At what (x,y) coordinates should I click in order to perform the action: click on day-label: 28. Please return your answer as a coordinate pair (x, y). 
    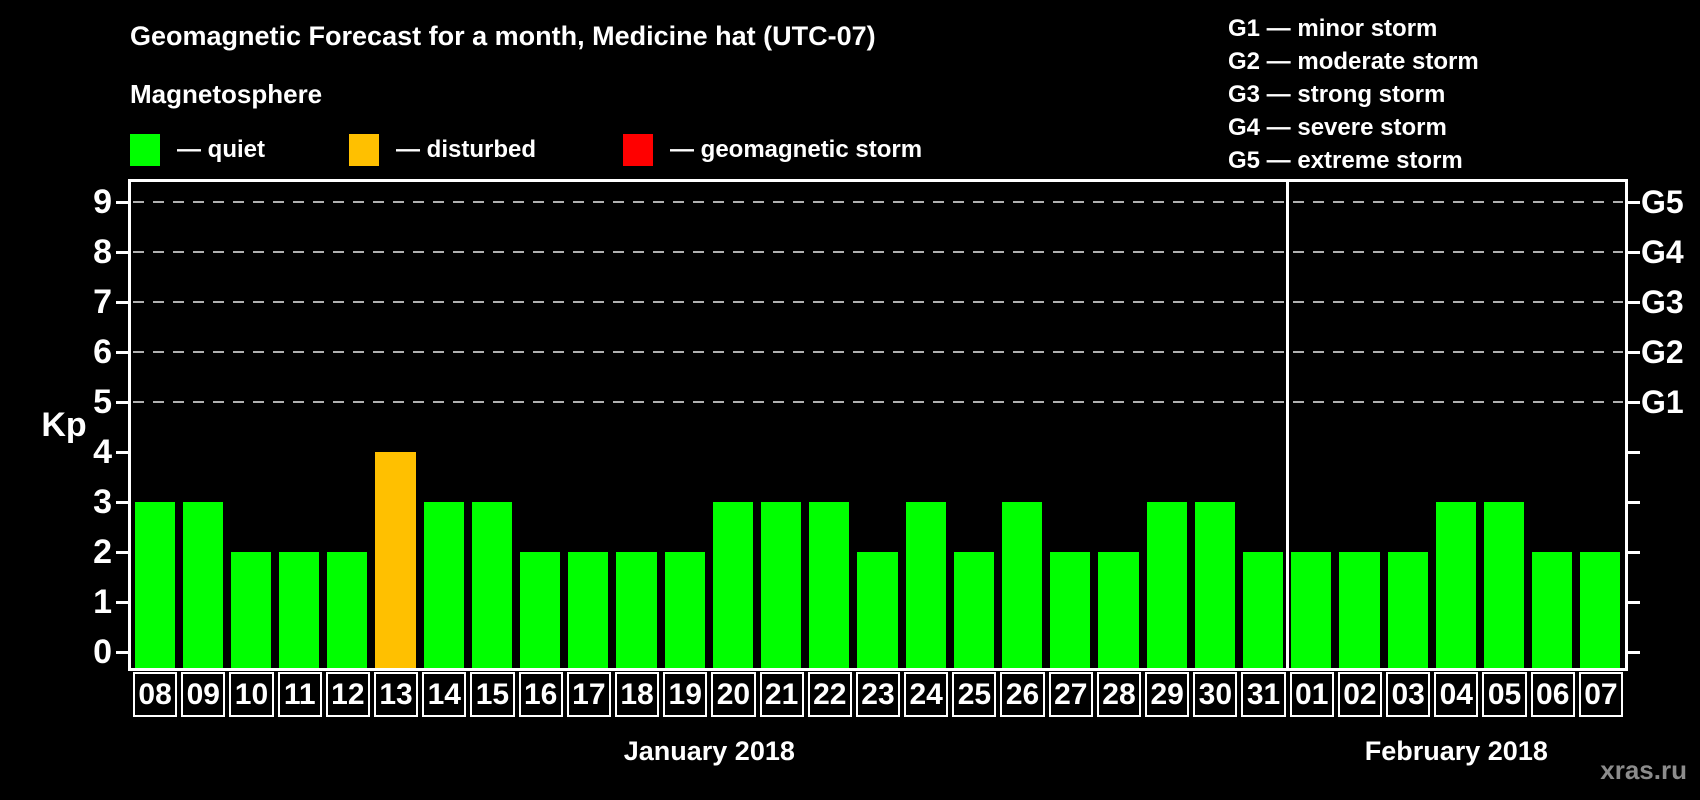
    Looking at the image, I should click on (1119, 694).